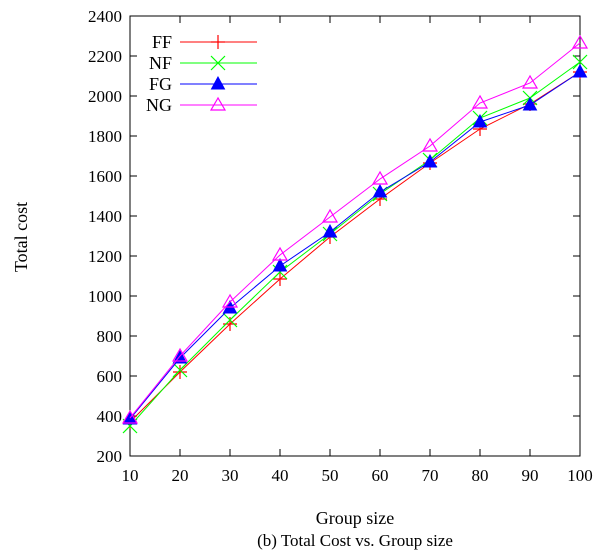  Describe the element at coordinates (105, 56) in the screenshot. I see `y-tick-label: 2200` at that location.